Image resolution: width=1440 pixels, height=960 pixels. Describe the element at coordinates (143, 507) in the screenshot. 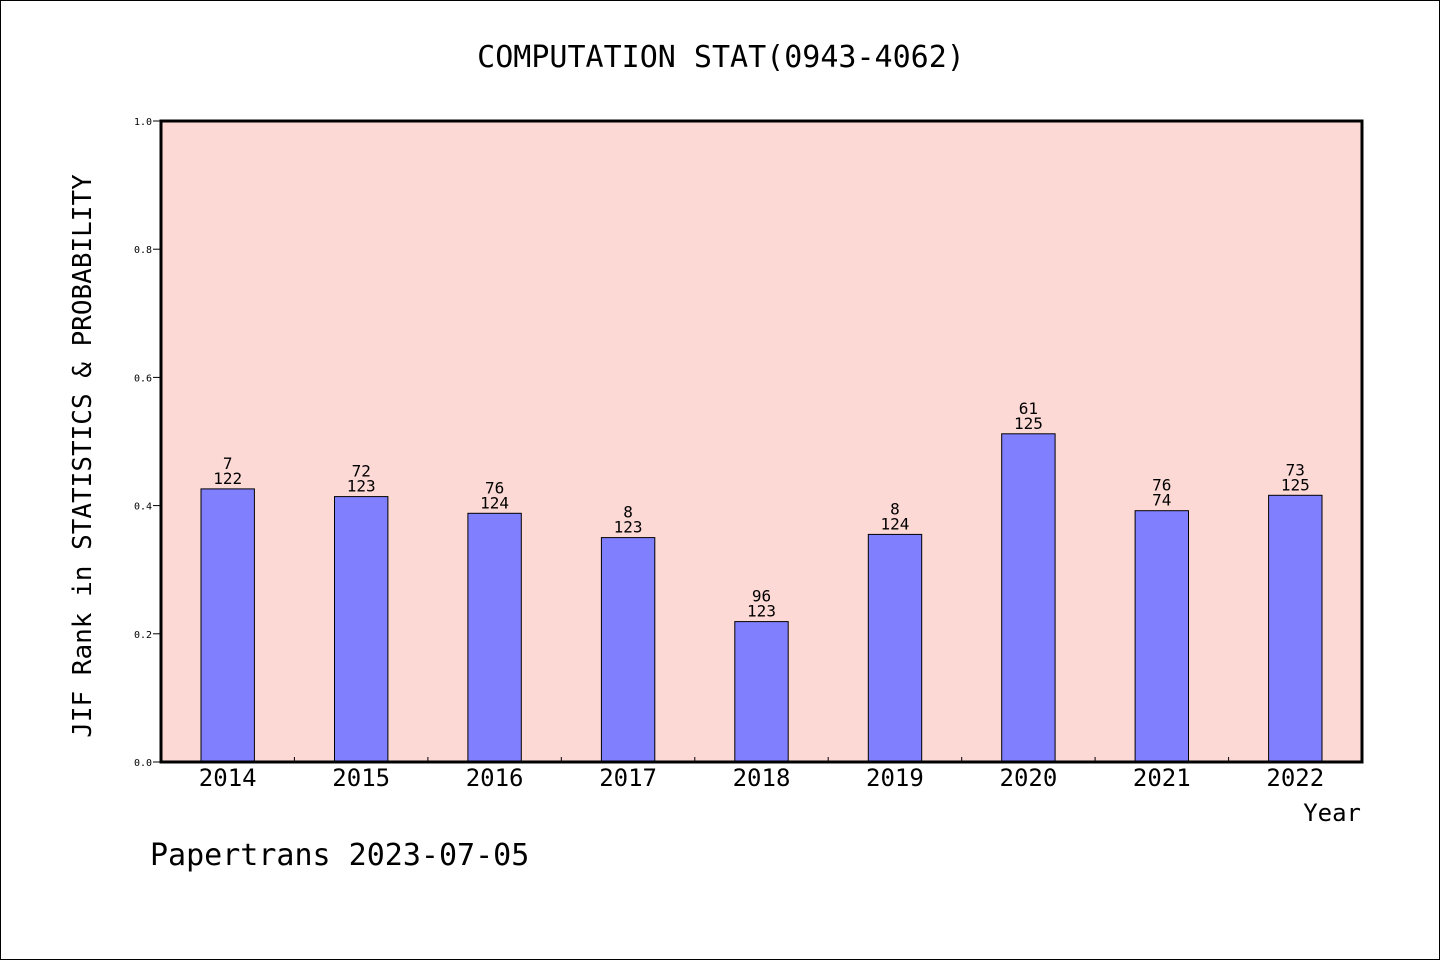

I see `y-tick-label-0.4: 0.4` at that location.